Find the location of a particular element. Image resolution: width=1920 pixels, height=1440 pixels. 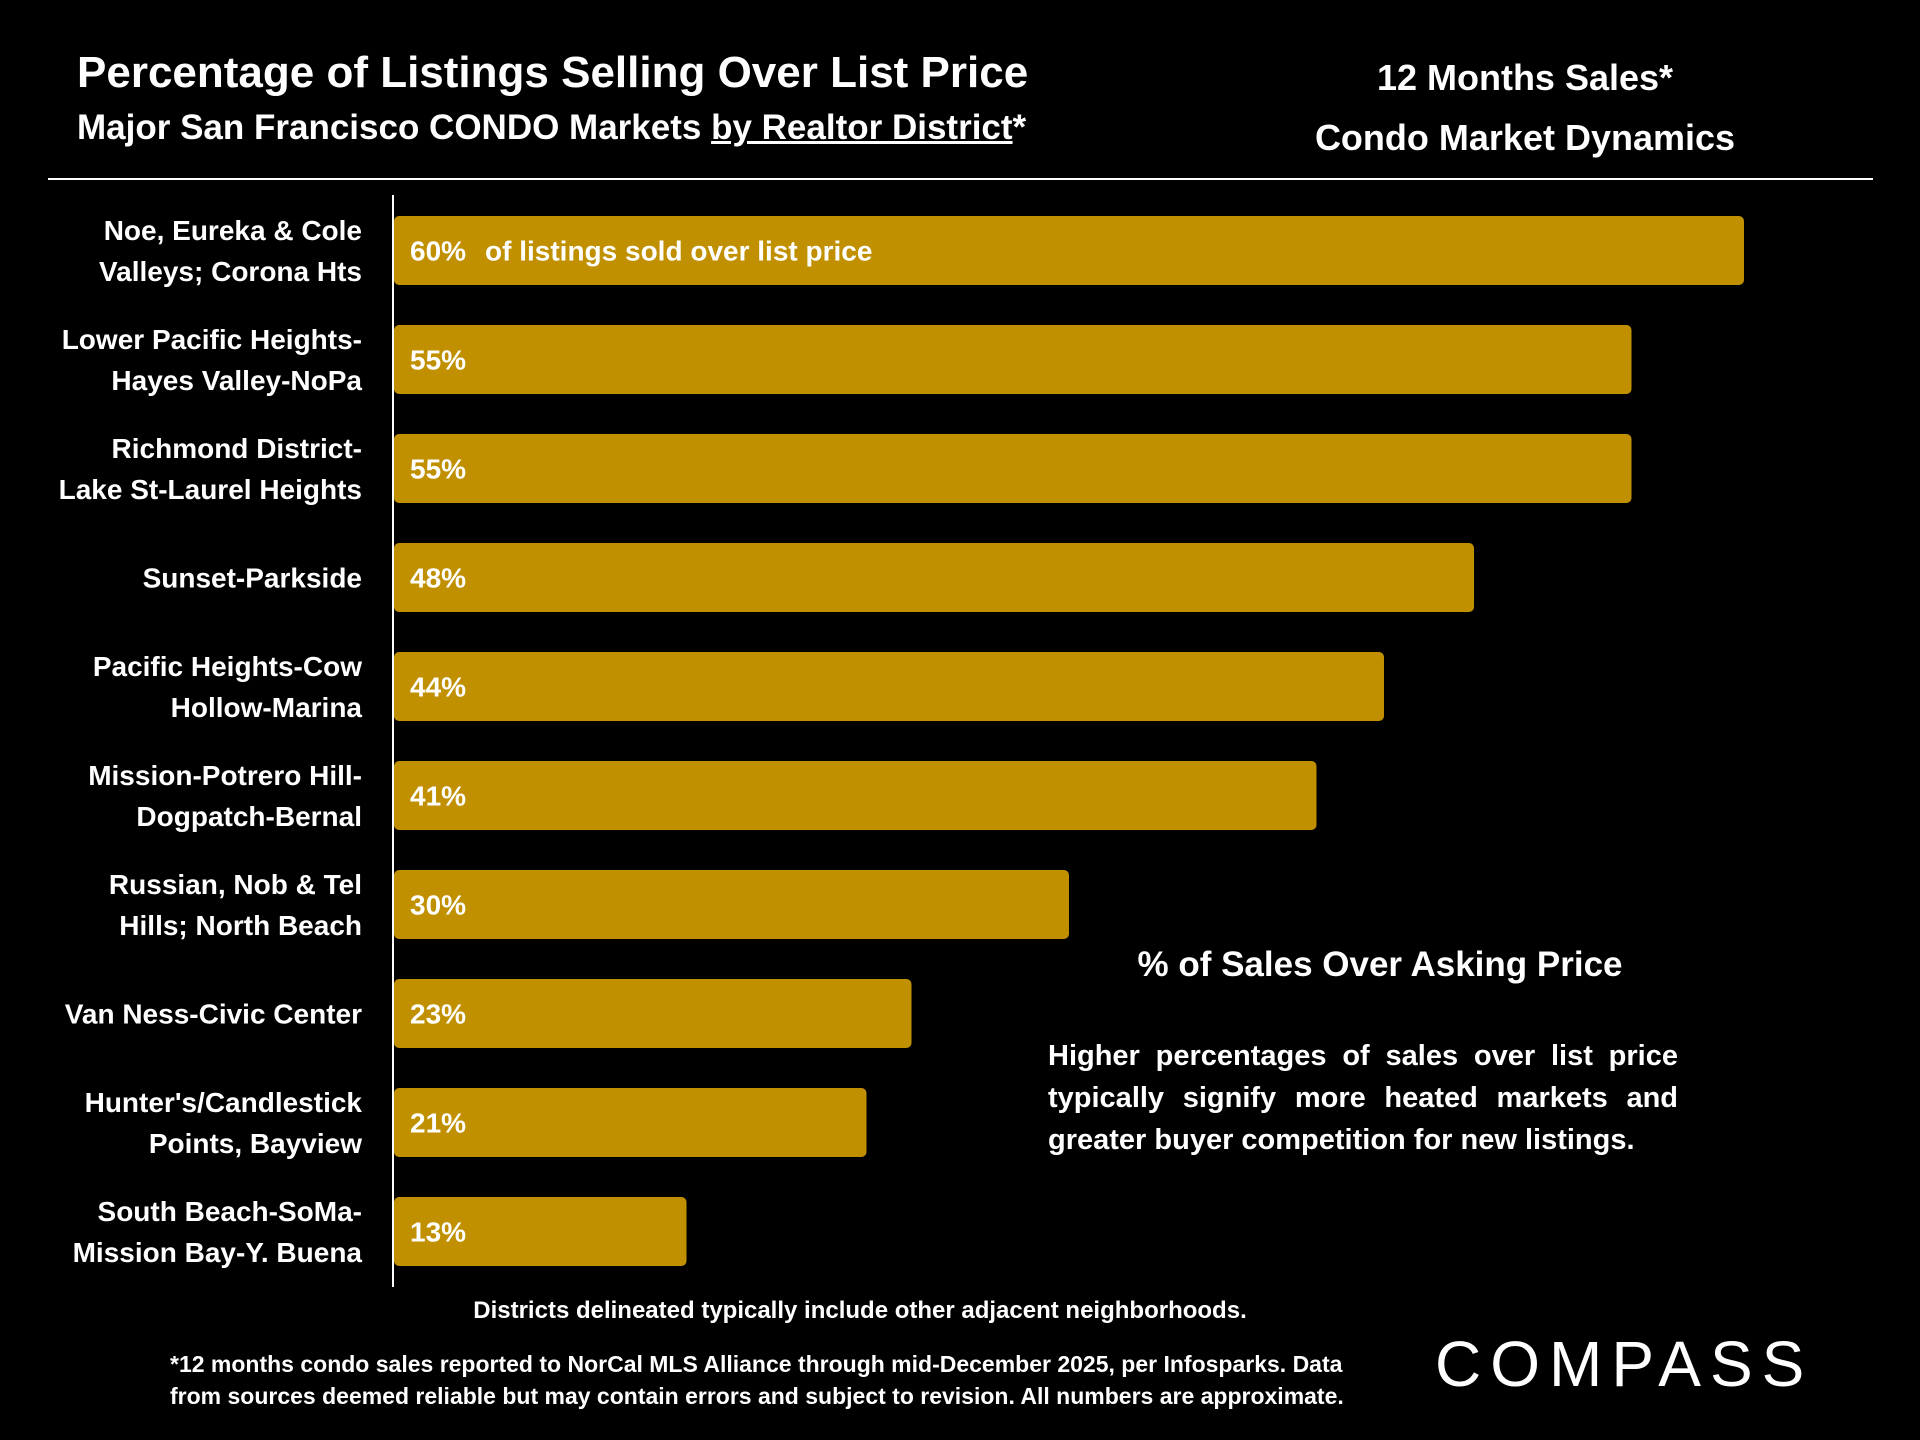

category-label: Hayes Valley-NoPa is located at coordinates (236, 380).